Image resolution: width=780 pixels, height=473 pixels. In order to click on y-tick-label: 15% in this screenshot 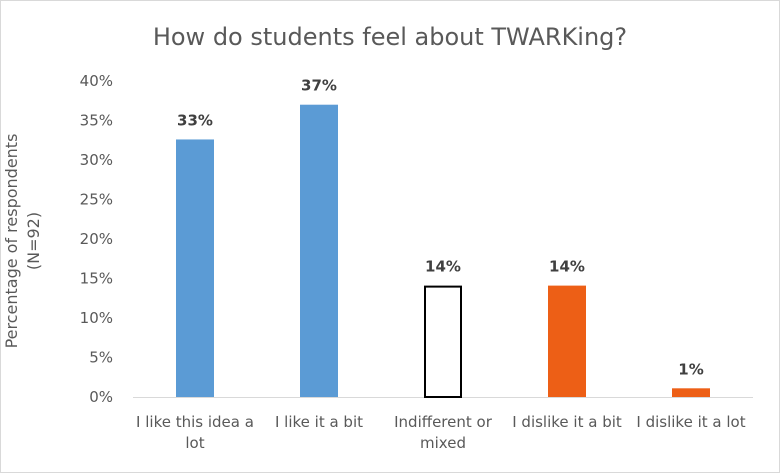, I will do `click(96, 279)`.